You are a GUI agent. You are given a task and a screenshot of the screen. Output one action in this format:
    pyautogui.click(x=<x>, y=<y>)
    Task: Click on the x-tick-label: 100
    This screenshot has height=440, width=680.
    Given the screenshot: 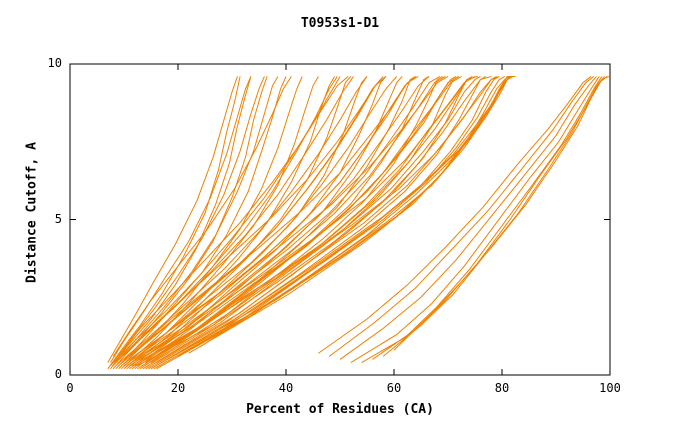 What is the action you would take?
    pyautogui.click(x=610, y=388)
    